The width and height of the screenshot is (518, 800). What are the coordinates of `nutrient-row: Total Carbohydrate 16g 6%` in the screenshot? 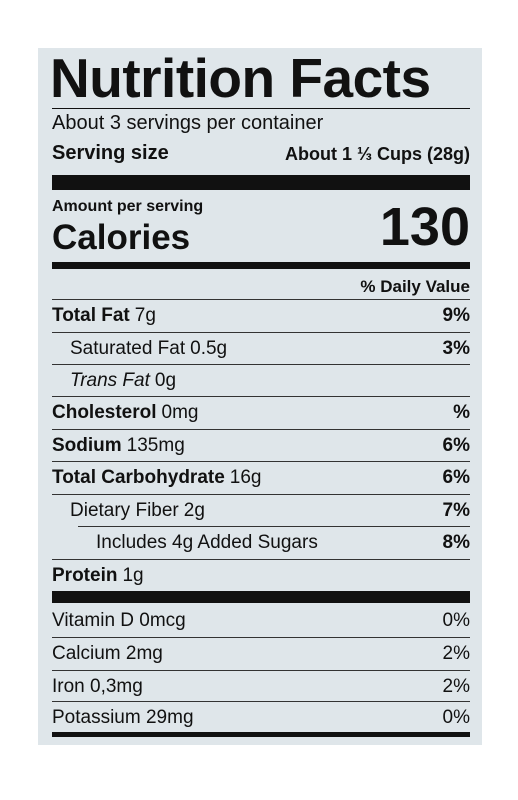 It's located at (261, 477).